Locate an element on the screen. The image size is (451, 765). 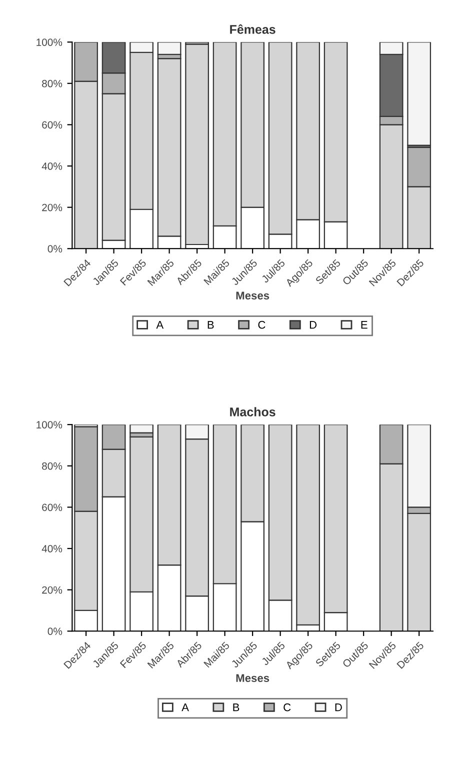
chart-title: Fêmeas is located at coordinates (253, 29).